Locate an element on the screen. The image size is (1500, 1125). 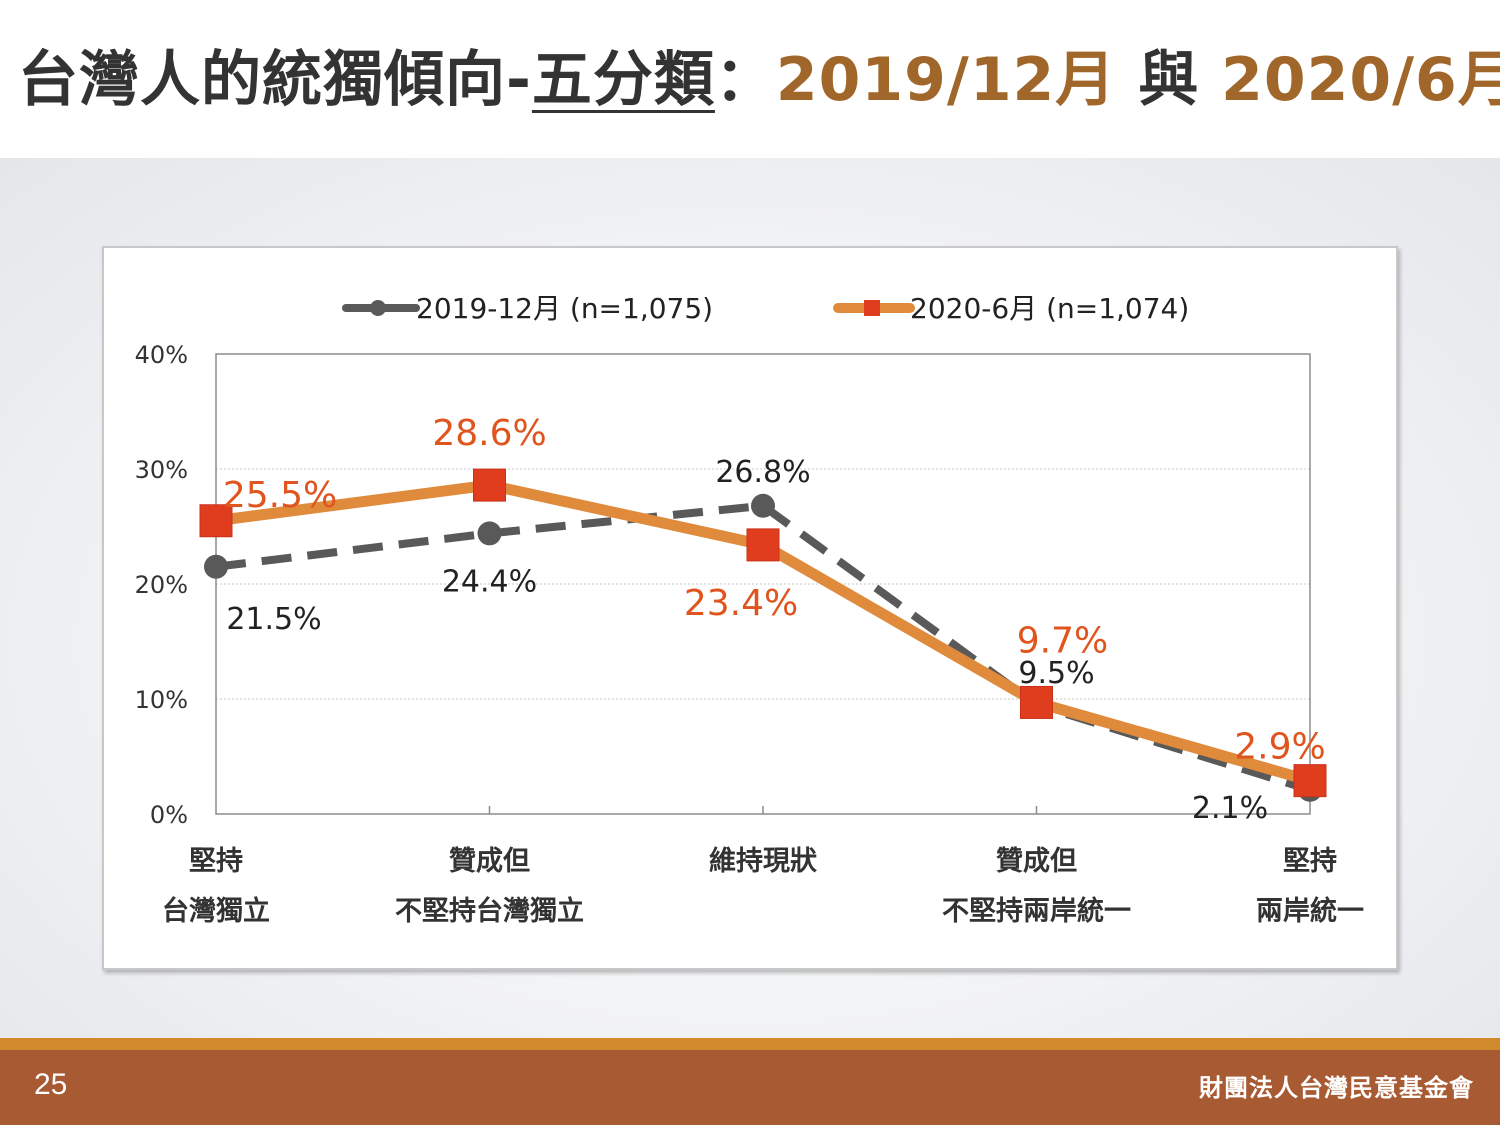
data-label-2020-6: 23.4% is located at coordinates (741, 603).